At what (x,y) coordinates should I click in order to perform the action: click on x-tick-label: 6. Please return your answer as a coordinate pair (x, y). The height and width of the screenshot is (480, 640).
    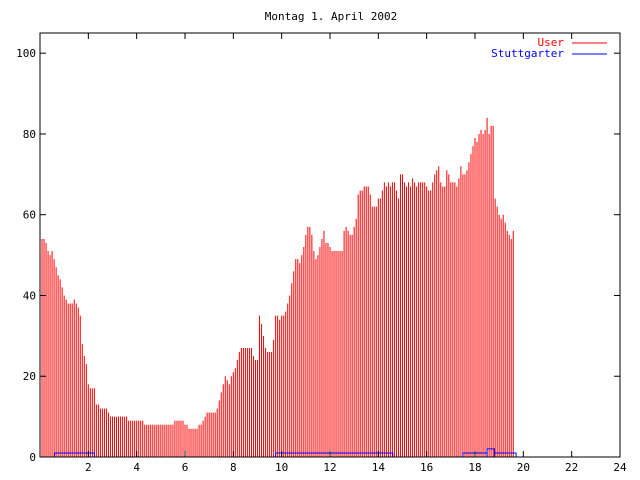
    Looking at the image, I should click on (185, 467).